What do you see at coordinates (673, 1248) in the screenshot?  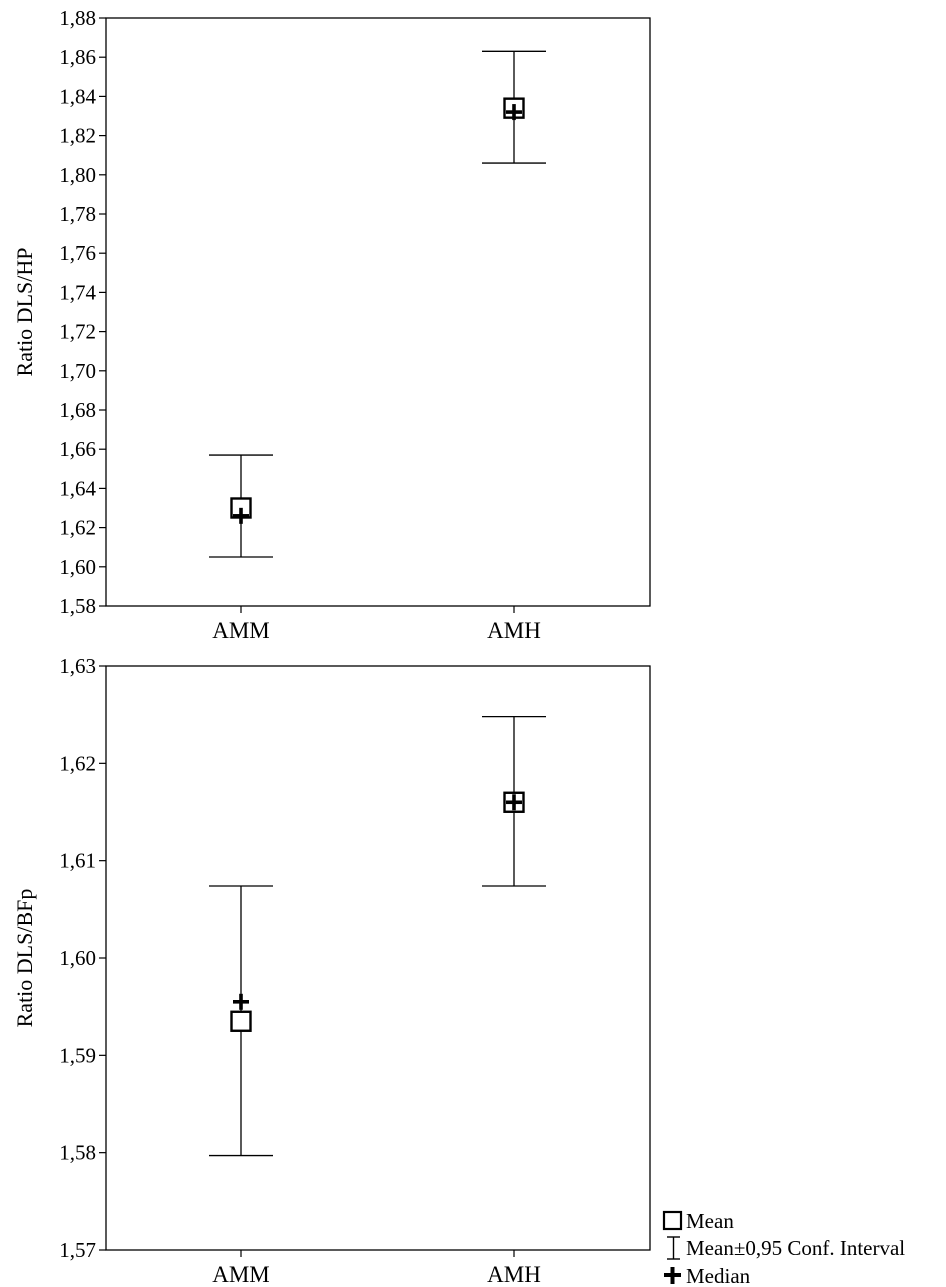 I see `legend-ci-marker` at bounding box center [673, 1248].